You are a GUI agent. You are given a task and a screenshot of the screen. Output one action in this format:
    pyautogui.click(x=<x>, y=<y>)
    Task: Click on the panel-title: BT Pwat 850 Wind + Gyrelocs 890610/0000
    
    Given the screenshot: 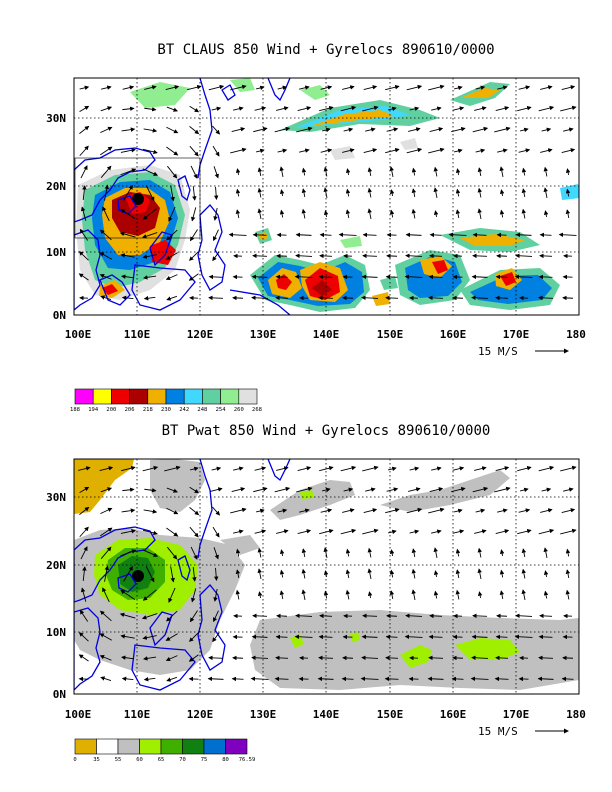 What is the action you would take?
    pyautogui.click(x=326, y=431)
    